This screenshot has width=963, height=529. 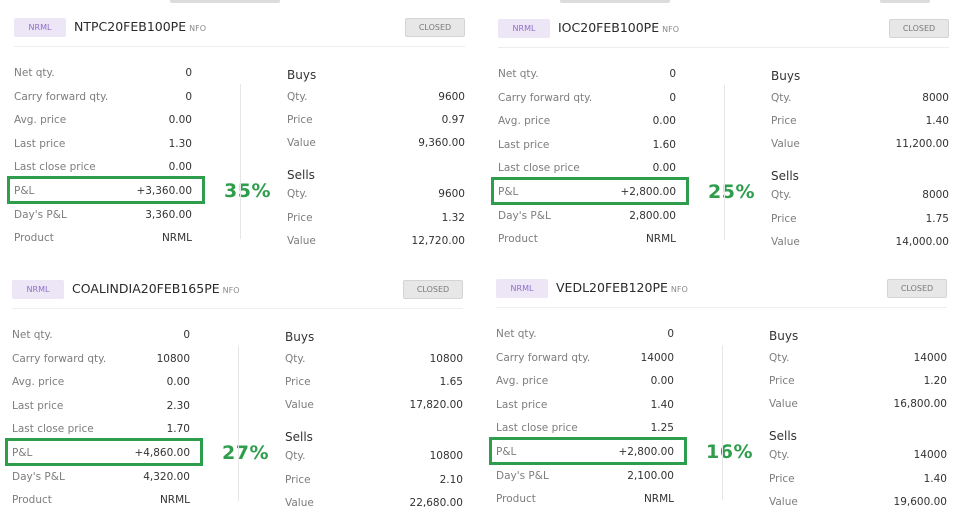 What do you see at coordinates (451, 382) in the screenshot?
I see `buys-price-value: 1.65` at bounding box center [451, 382].